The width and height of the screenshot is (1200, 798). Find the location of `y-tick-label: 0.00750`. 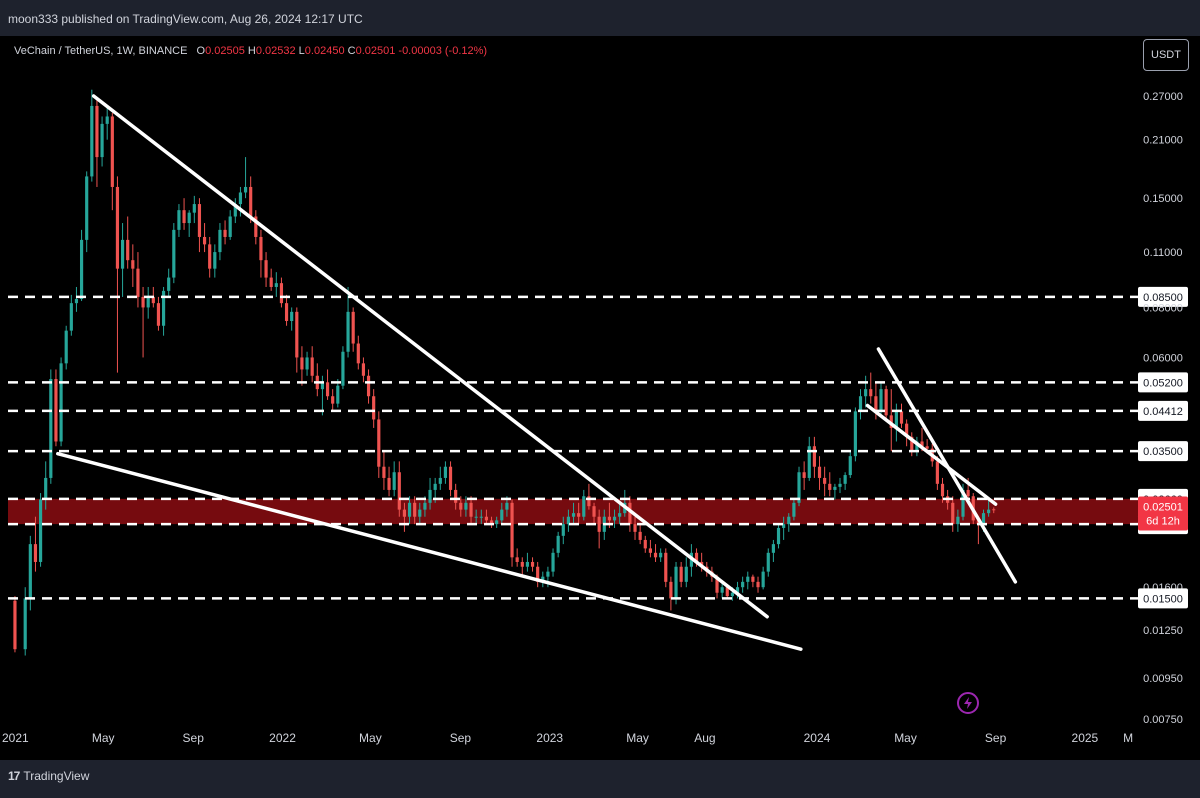

y-tick-label: 0.00750 is located at coordinates (1163, 720).